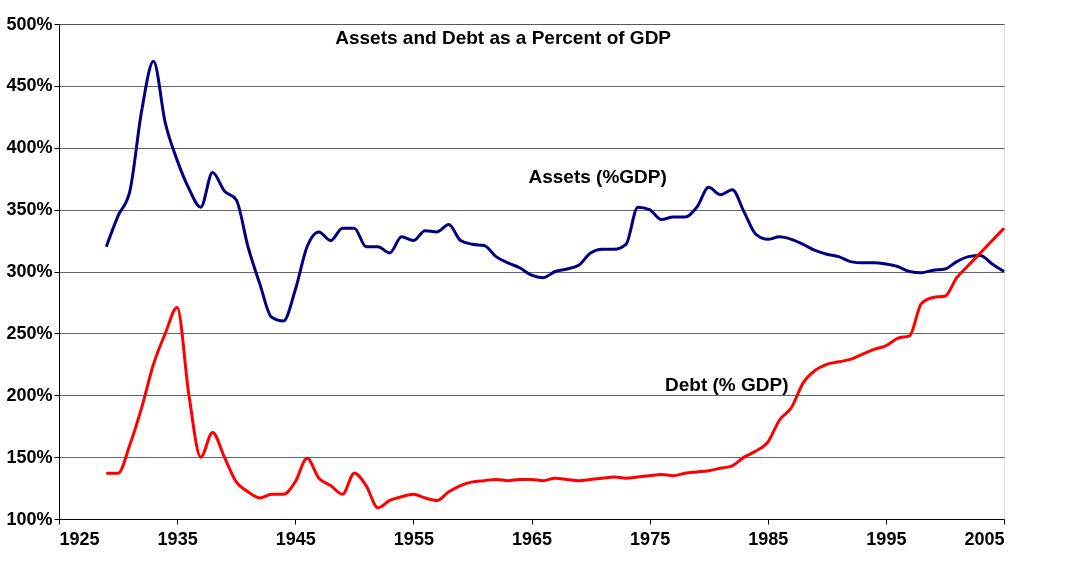  What do you see at coordinates (29, 518) in the screenshot?
I see `y-tick-label: 100%` at bounding box center [29, 518].